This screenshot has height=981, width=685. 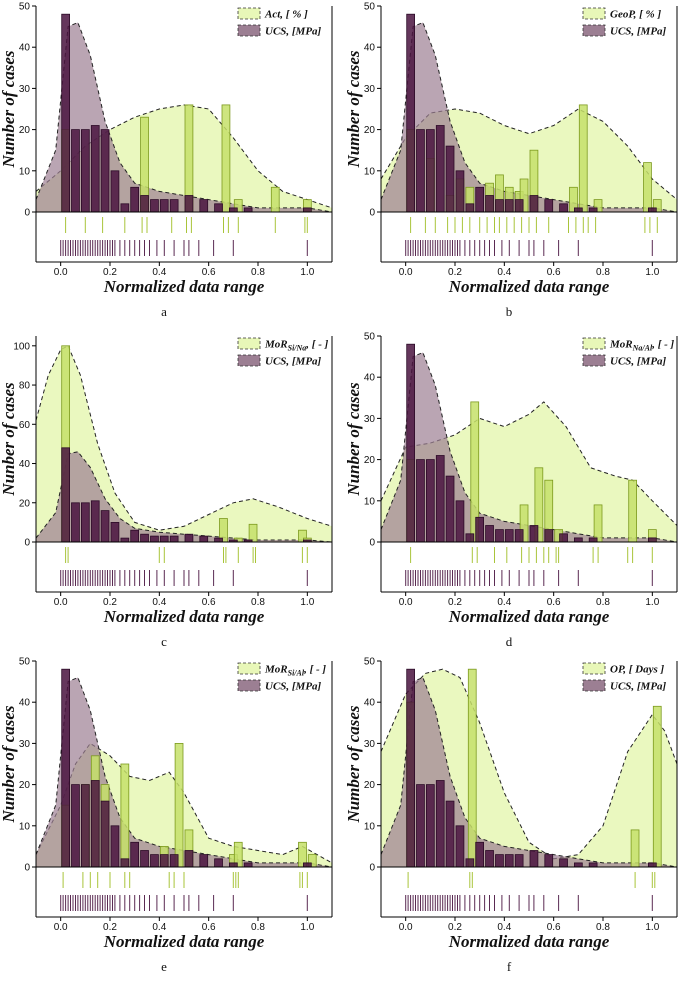 What do you see at coordinates (509, 641) in the screenshot?
I see `panel-label: d` at bounding box center [509, 641].